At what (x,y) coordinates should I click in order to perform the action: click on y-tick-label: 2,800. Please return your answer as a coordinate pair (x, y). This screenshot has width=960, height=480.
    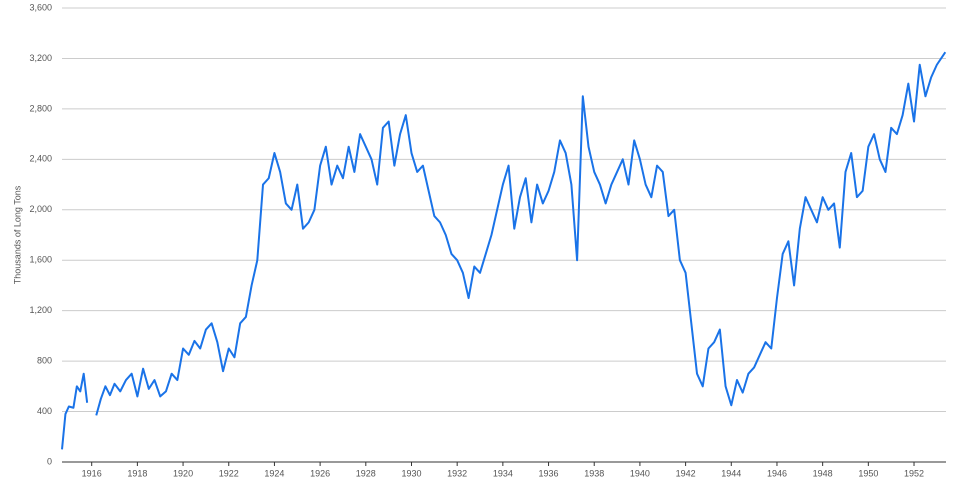
    Looking at the image, I should click on (40, 108).